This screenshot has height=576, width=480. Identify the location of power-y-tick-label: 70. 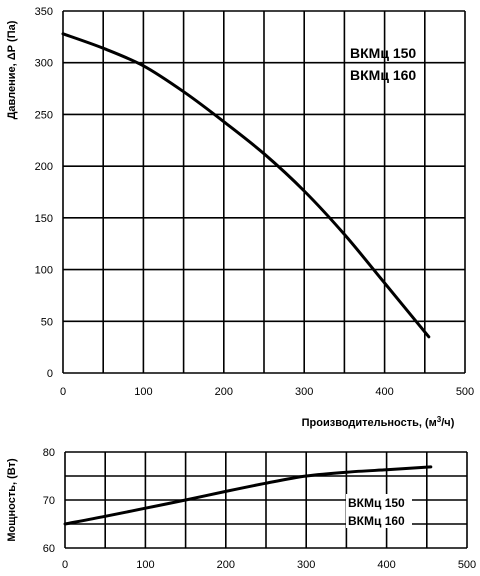
(49, 501).